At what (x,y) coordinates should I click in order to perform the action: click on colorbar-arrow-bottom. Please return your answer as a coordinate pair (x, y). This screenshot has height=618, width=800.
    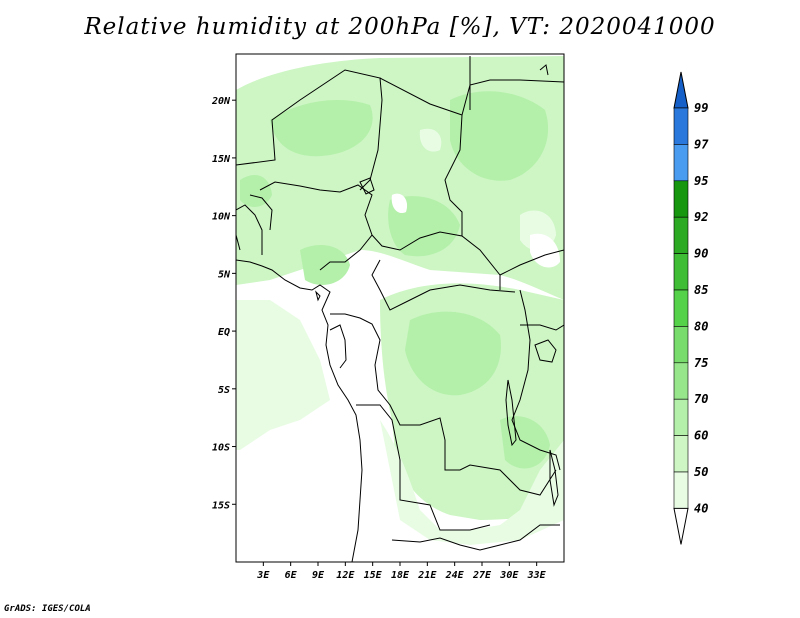
    Looking at the image, I should click on (681, 526).